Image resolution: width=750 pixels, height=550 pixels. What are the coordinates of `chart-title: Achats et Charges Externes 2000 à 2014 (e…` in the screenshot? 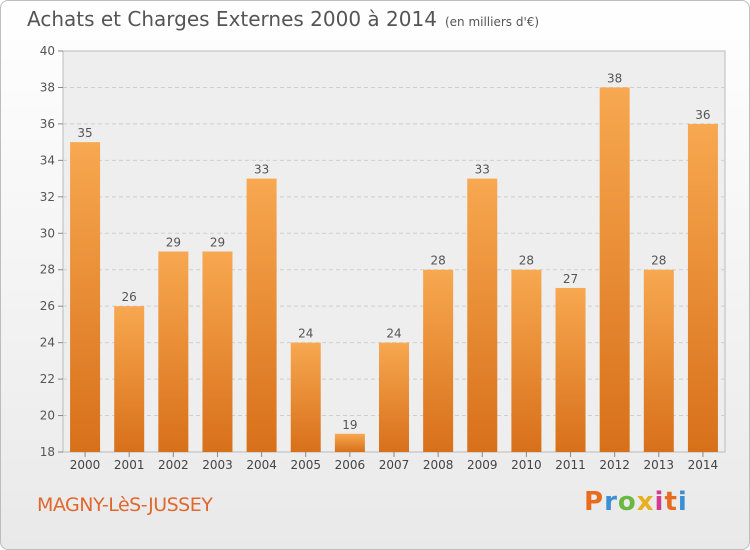 It's located at (283, 19).